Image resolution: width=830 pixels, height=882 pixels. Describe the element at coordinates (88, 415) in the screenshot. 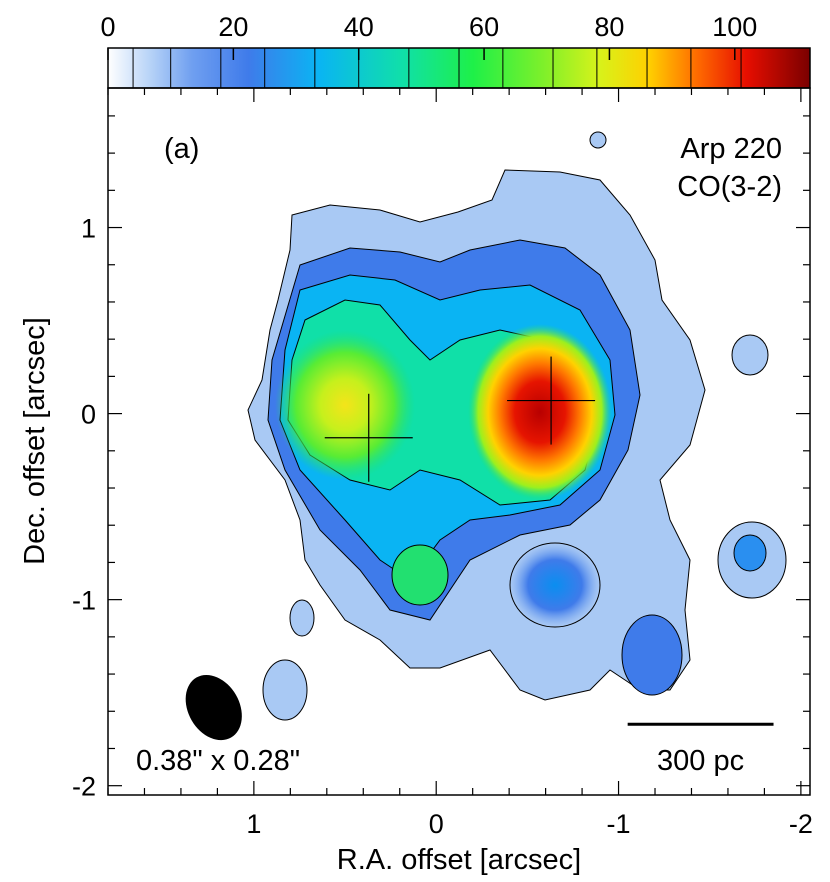

I see `y-tick-label: 0` at that location.